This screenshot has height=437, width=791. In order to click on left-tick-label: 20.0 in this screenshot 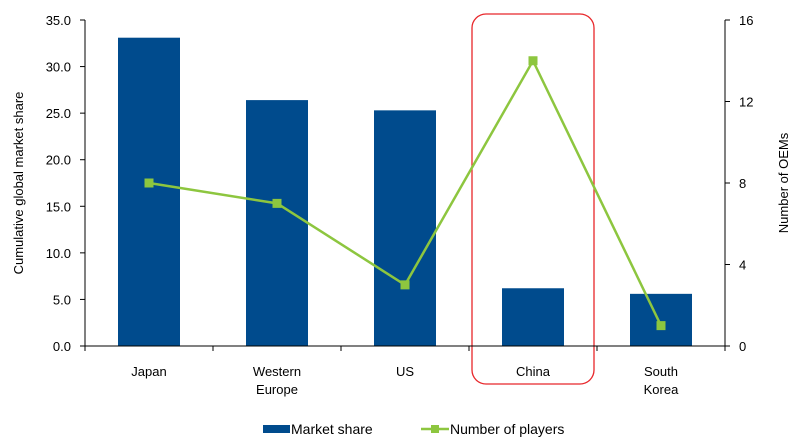, I will do `click(58, 160)`.